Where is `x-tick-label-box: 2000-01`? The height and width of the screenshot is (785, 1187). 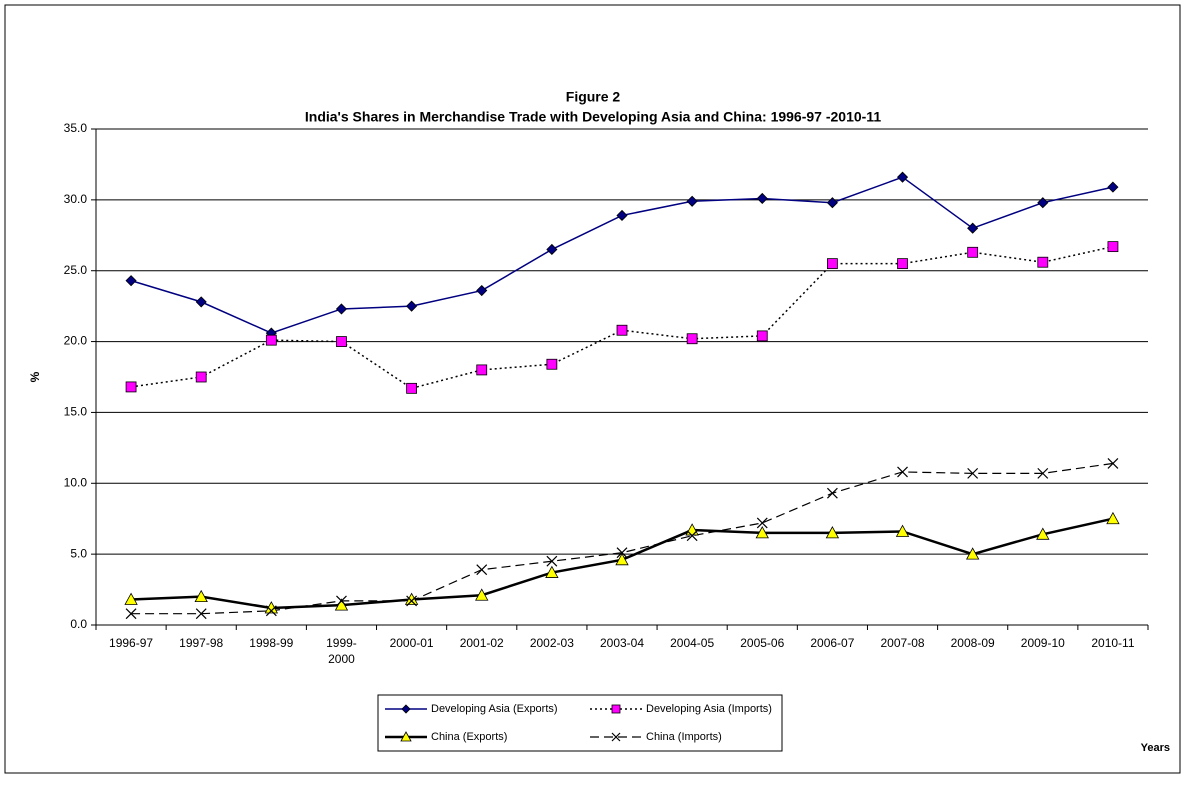
x-tick-label-box: 2000-01 is located at coordinates (411, 643).